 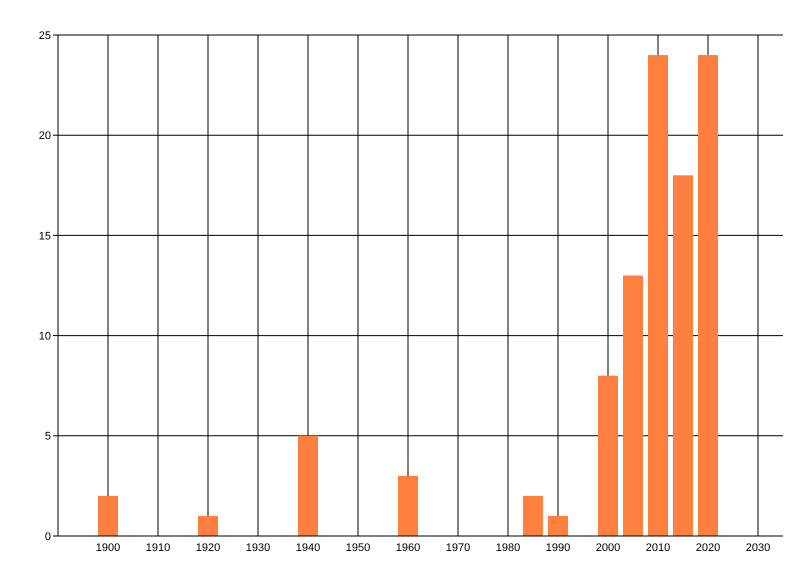 I want to click on x-tick-label: 1970, so click(x=458, y=548).